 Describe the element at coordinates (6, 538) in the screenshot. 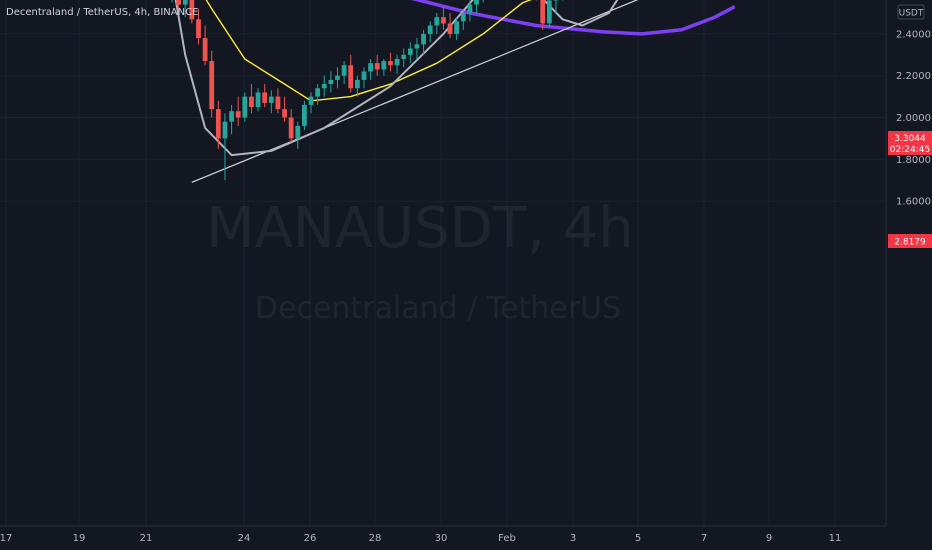

I see `x-tick-label: 17` at that location.